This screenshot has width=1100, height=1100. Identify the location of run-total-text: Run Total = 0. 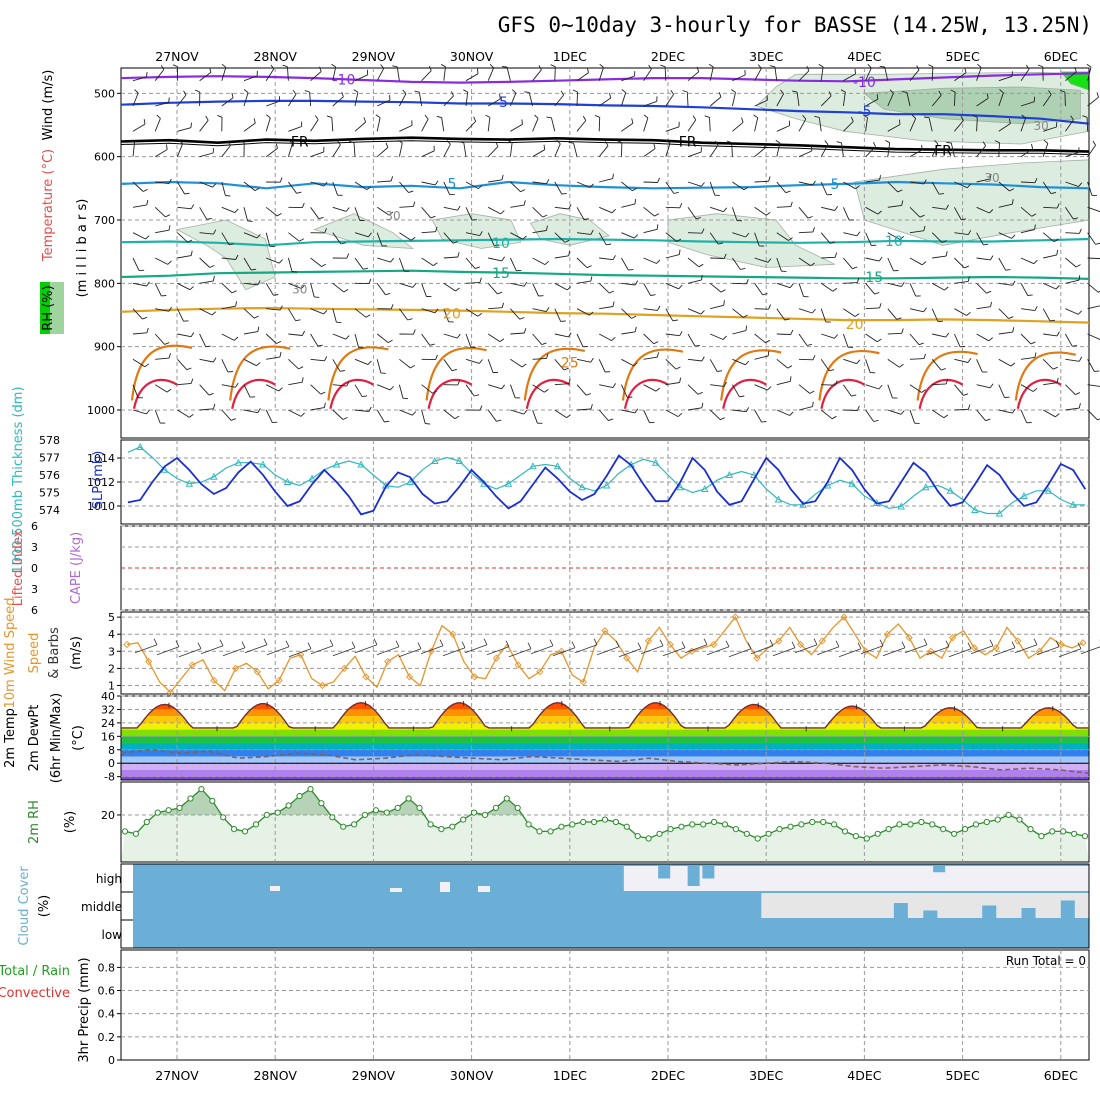
(1046, 961).